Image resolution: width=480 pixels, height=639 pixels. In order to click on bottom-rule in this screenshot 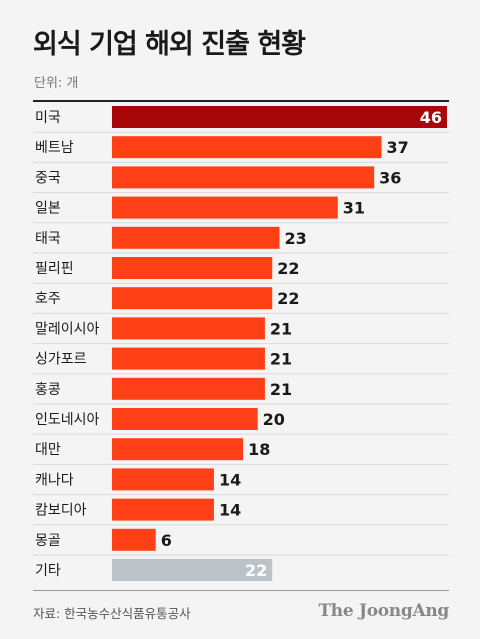, I will do `click(241, 590)`.